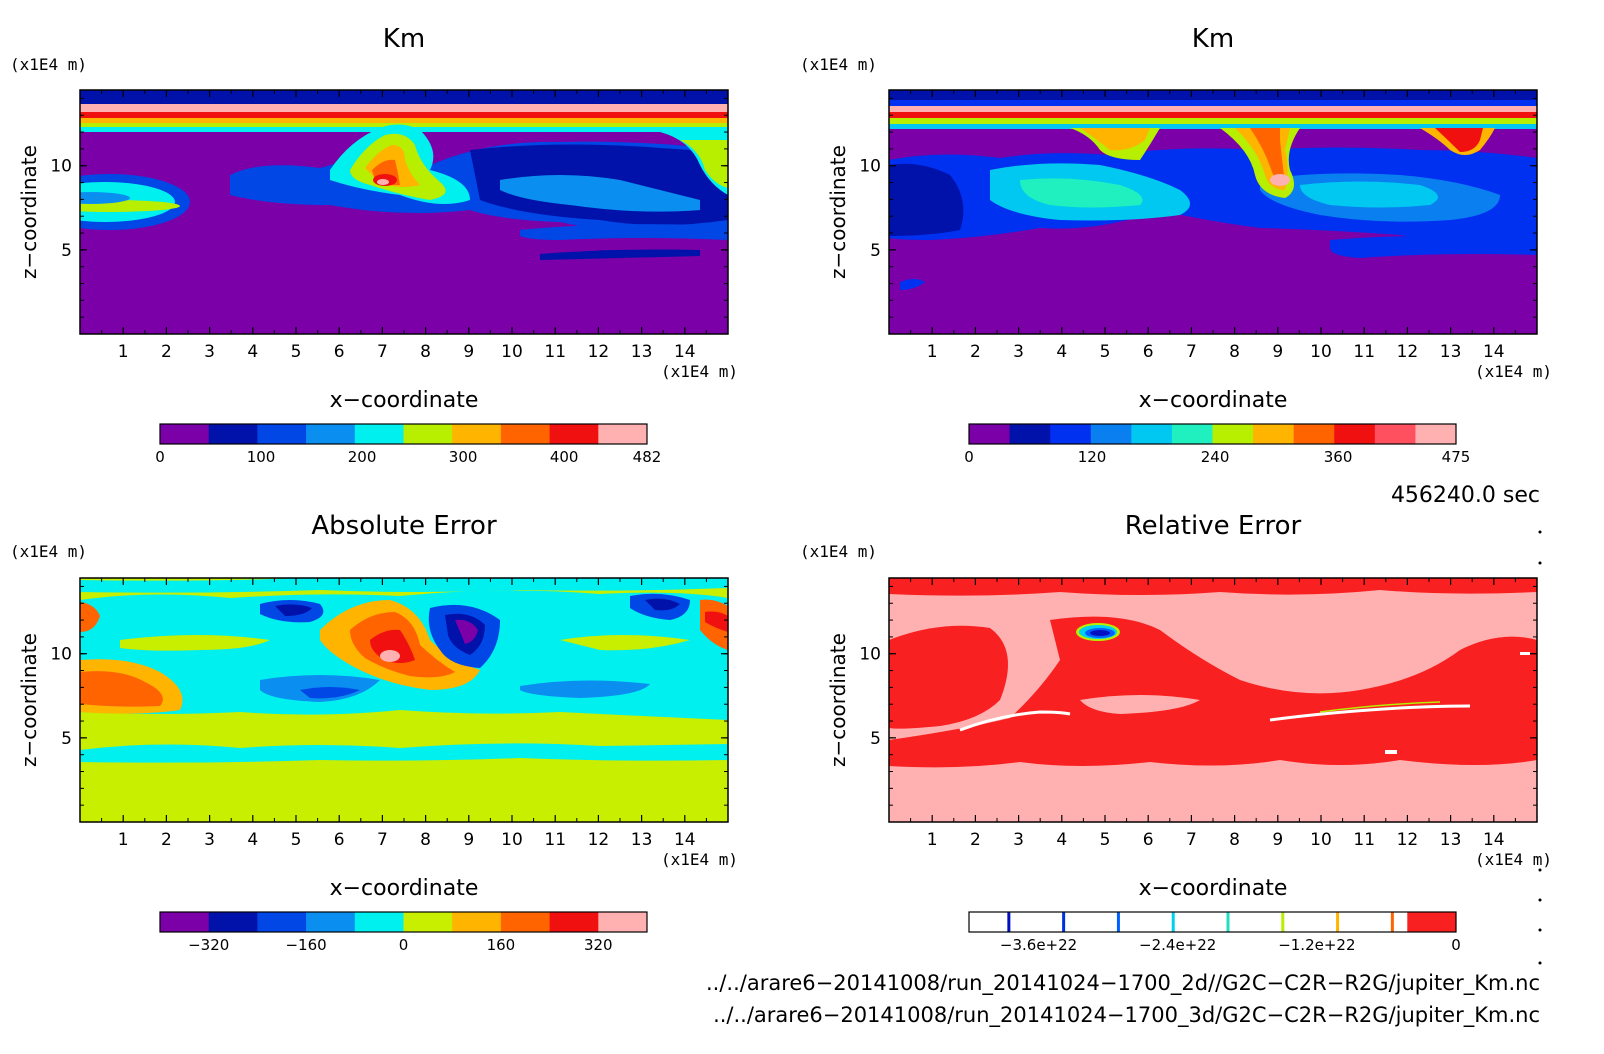  What do you see at coordinates (1316, 945) in the screenshot?
I see `colorbar-tick-label: −1.2e+22` at bounding box center [1316, 945].